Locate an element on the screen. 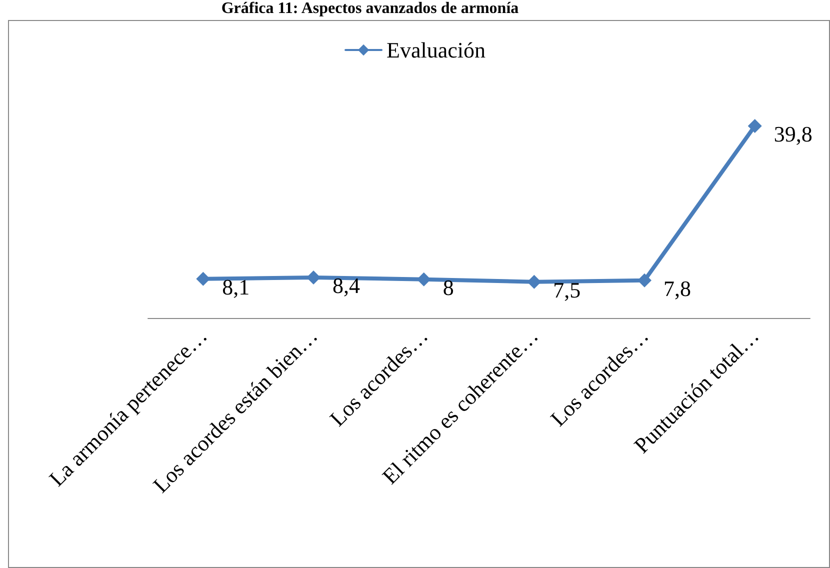 This screenshot has width=830, height=568. data-label: 7,8 is located at coordinates (677, 288).